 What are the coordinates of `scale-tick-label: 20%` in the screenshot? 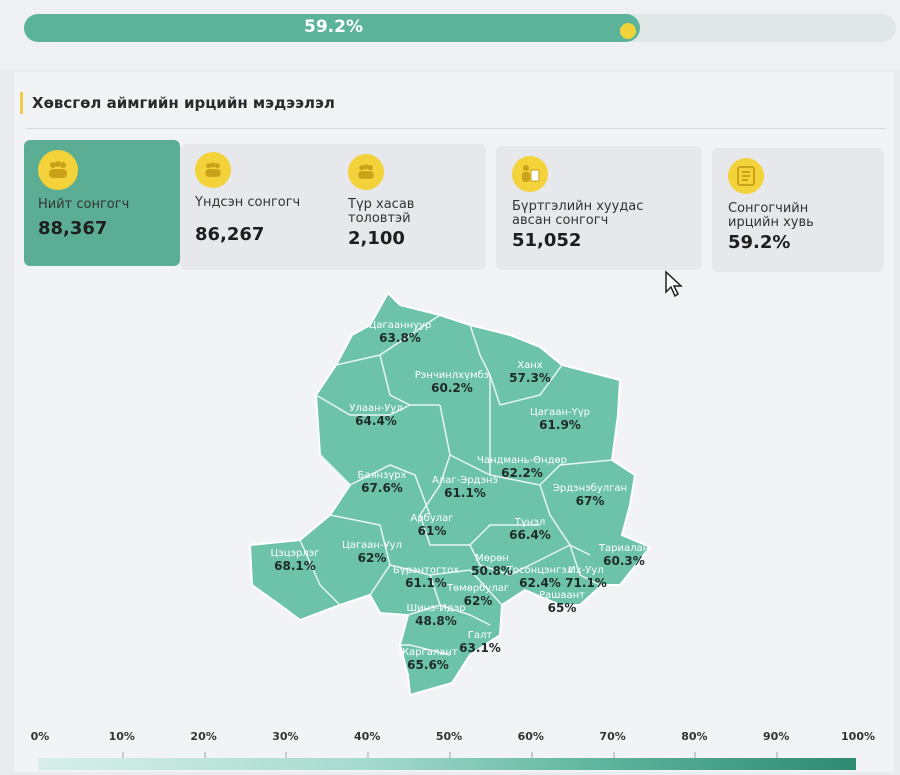 It's located at (203, 736).